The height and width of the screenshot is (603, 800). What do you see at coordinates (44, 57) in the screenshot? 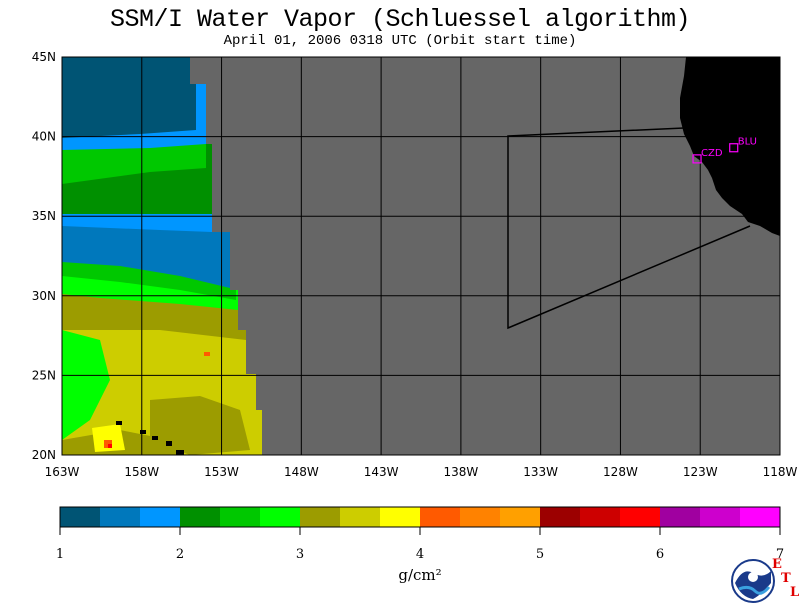
I see `latitude-tick-label: 45N` at bounding box center [44, 57].